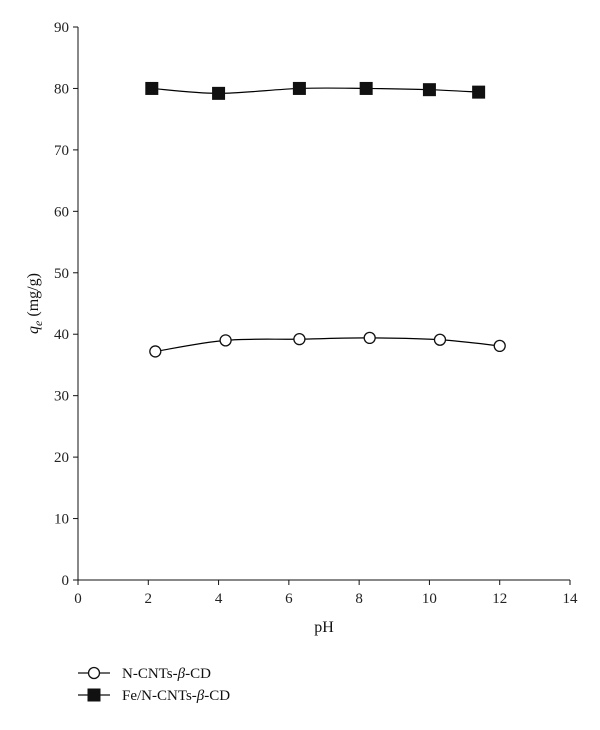 Image resolution: width=600 pixels, height=730 pixels. What do you see at coordinates (61, 89) in the screenshot?
I see `y-tick-label: 80` at bounding box center [61, 89].